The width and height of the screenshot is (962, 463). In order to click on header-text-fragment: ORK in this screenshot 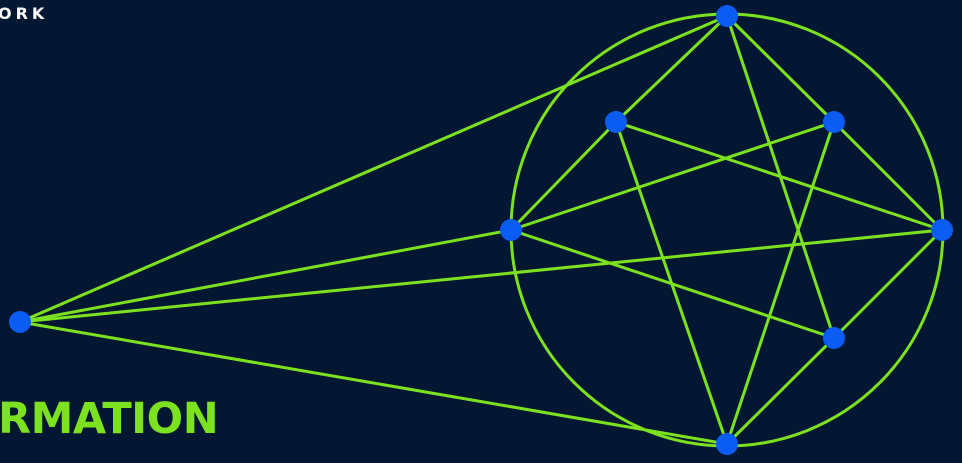, I will do `click(24, 13)`.